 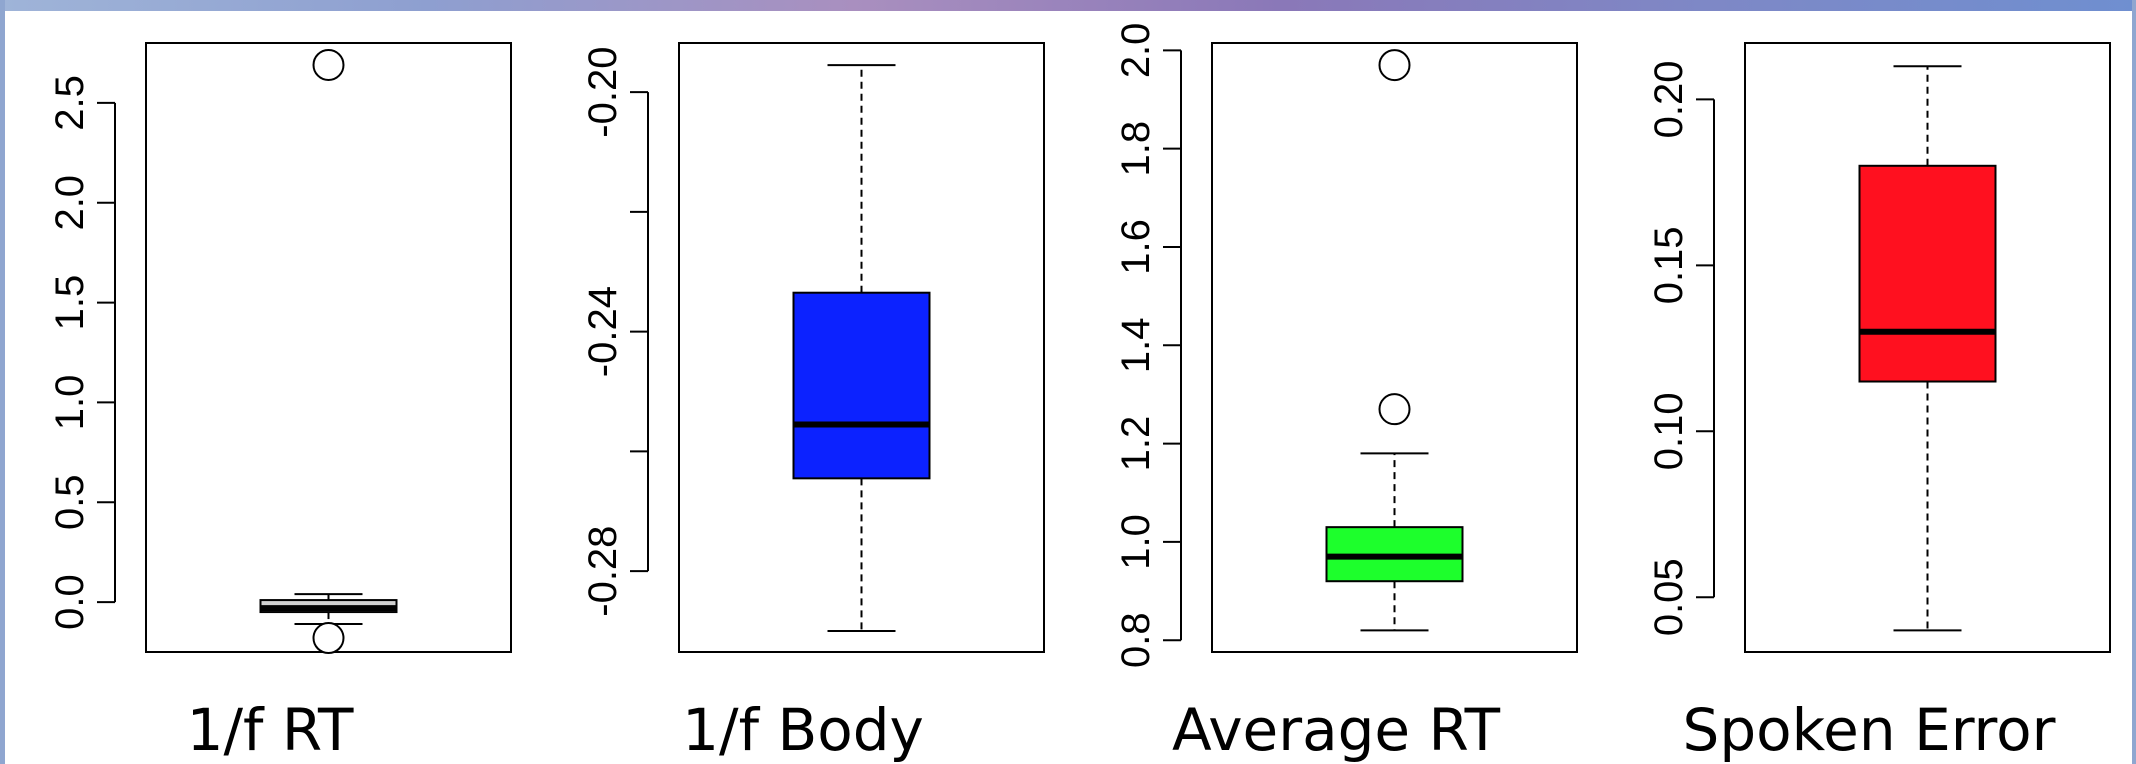 What do you see at coordinates (1136, 444) in the screenshot?
I see `y-tick-label: 1.2` at bounding box center [1136, 444].